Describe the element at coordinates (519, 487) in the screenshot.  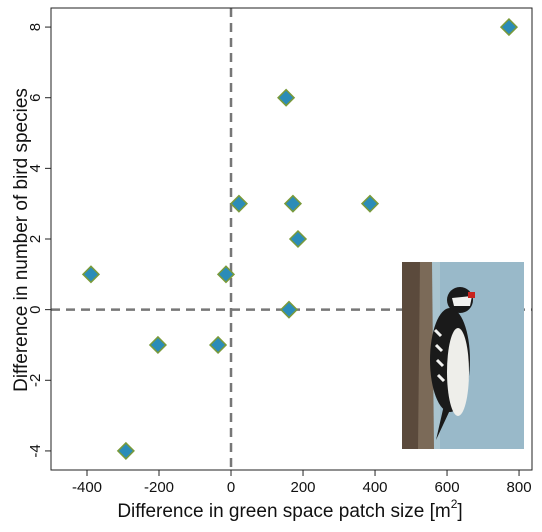
I see `x-tick-label: 800` at that location.